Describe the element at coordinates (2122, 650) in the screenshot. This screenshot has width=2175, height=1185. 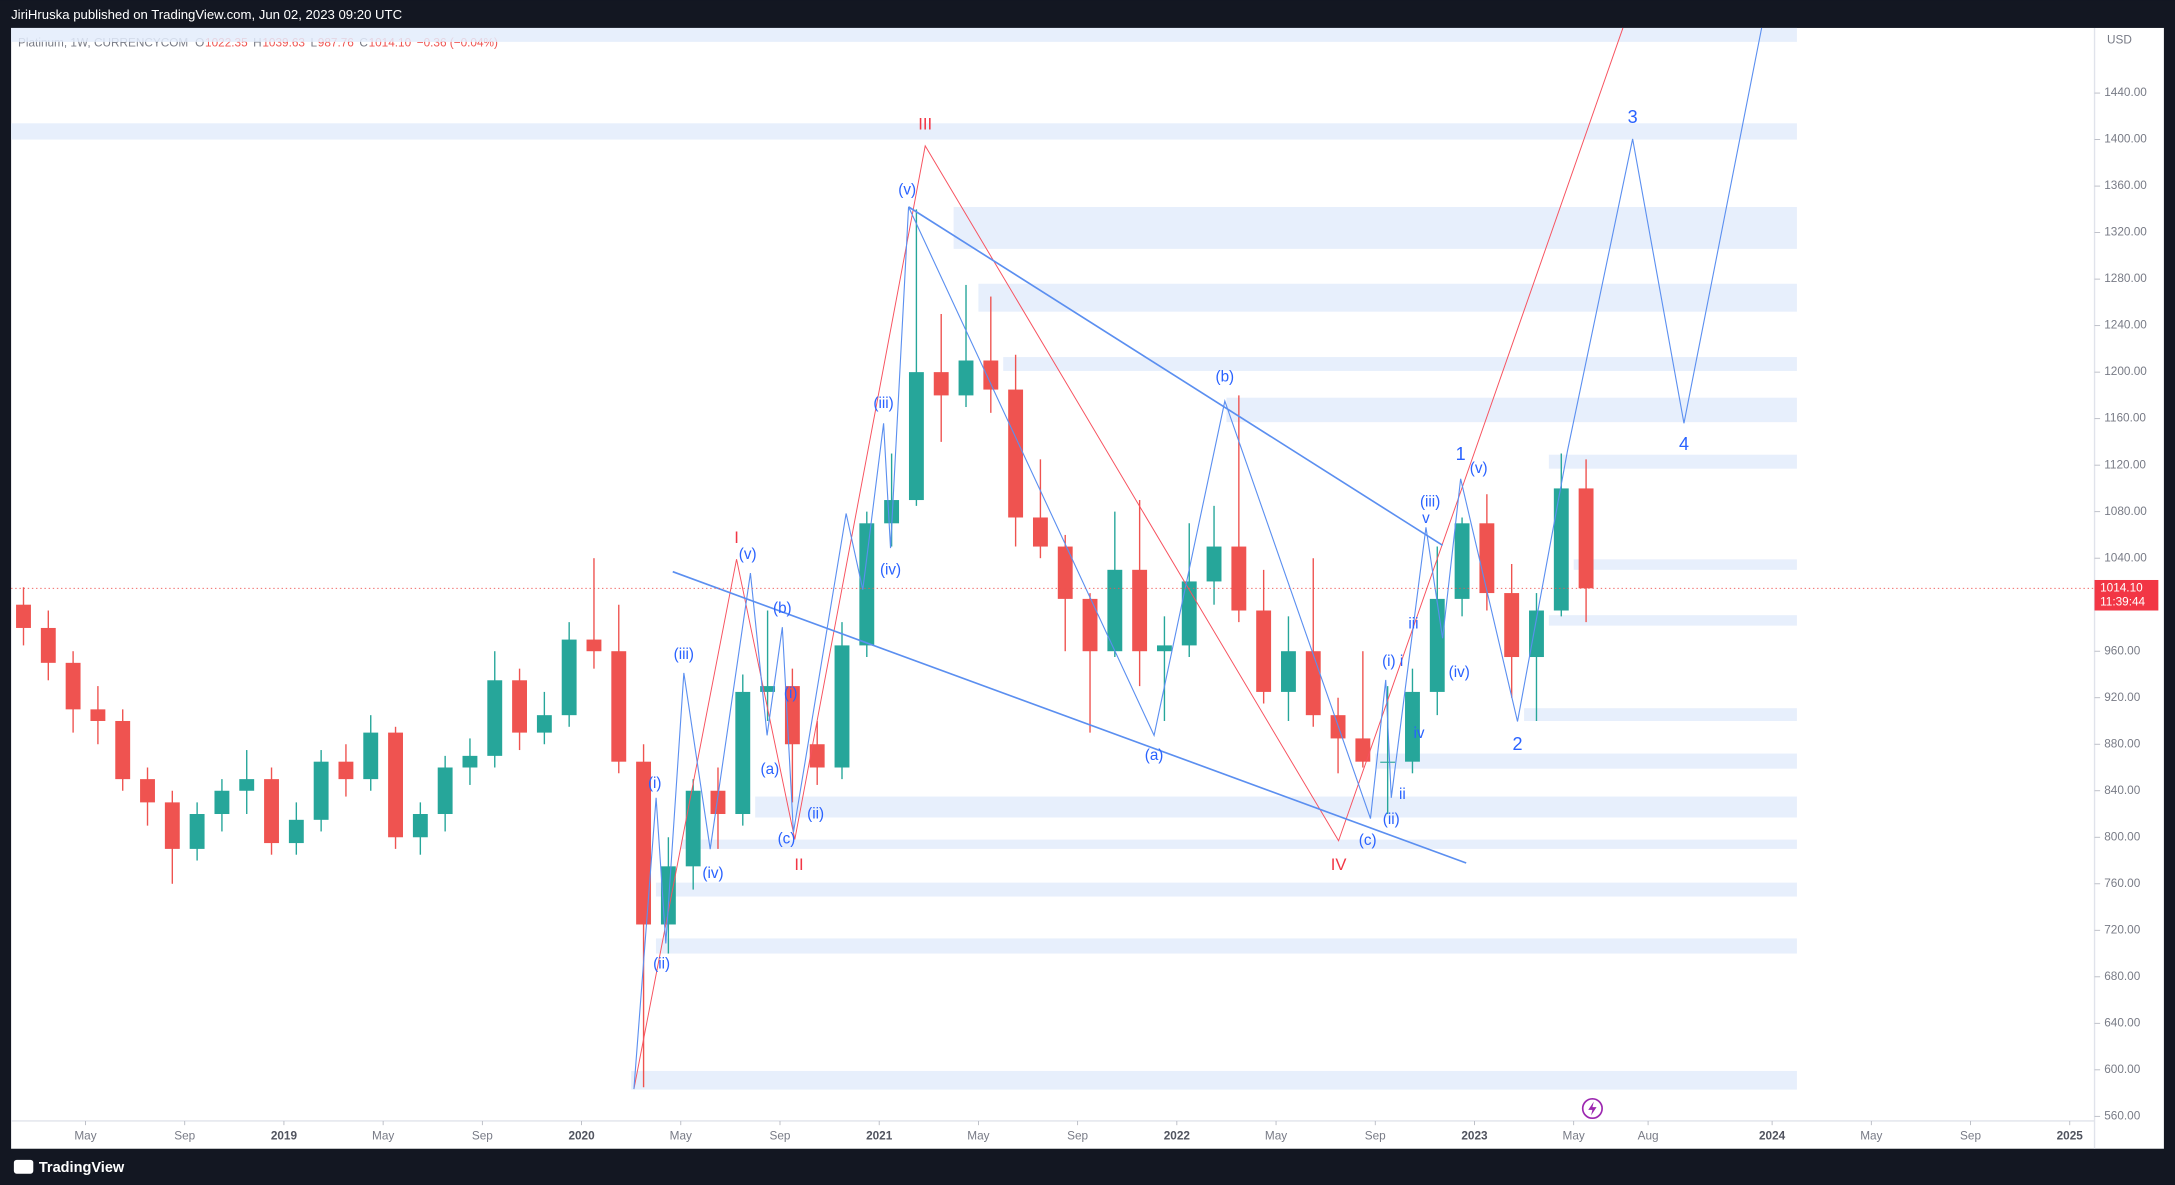
I see `y-tick-label: 960.00` at that location.